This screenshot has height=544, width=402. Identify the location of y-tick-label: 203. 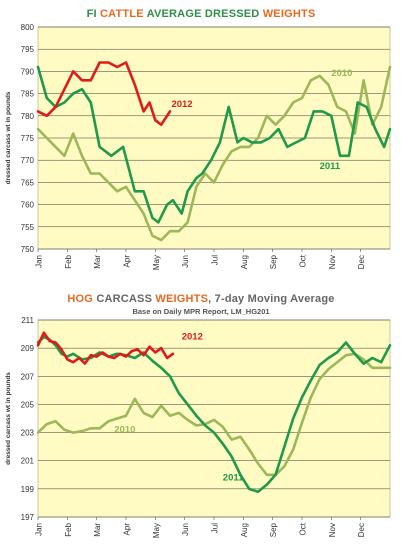
(28, 433).